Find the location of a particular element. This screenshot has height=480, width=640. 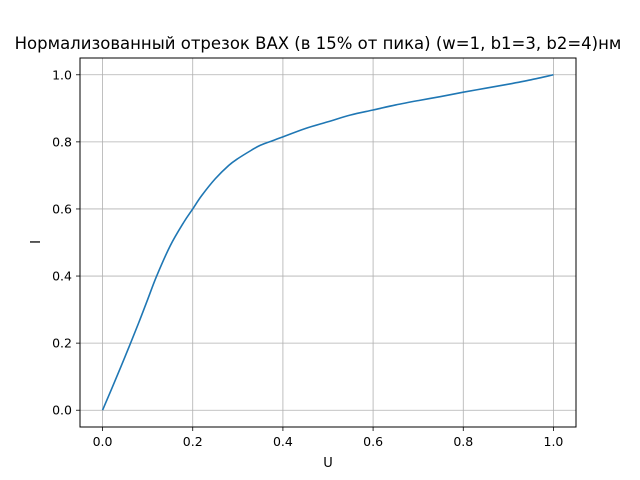

x-tick-label: 0.0 is located at coordinates (103, 441).